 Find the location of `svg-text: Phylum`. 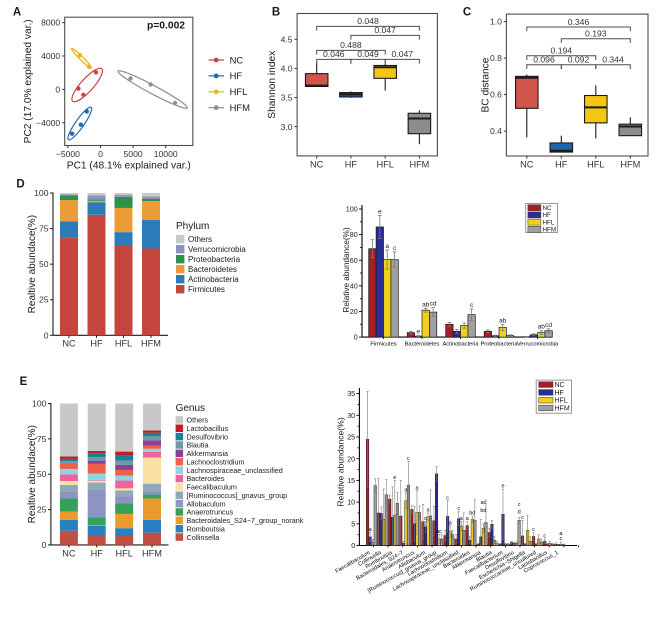

svg-text: Phylum is located at coordinates (192, 226).